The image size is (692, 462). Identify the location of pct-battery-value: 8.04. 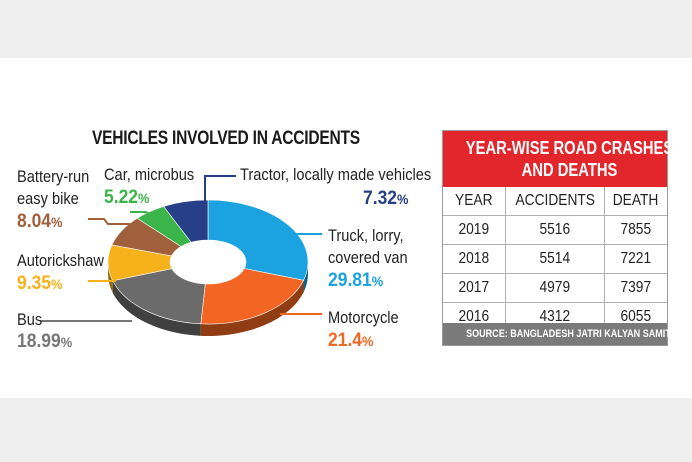
(34, 221).